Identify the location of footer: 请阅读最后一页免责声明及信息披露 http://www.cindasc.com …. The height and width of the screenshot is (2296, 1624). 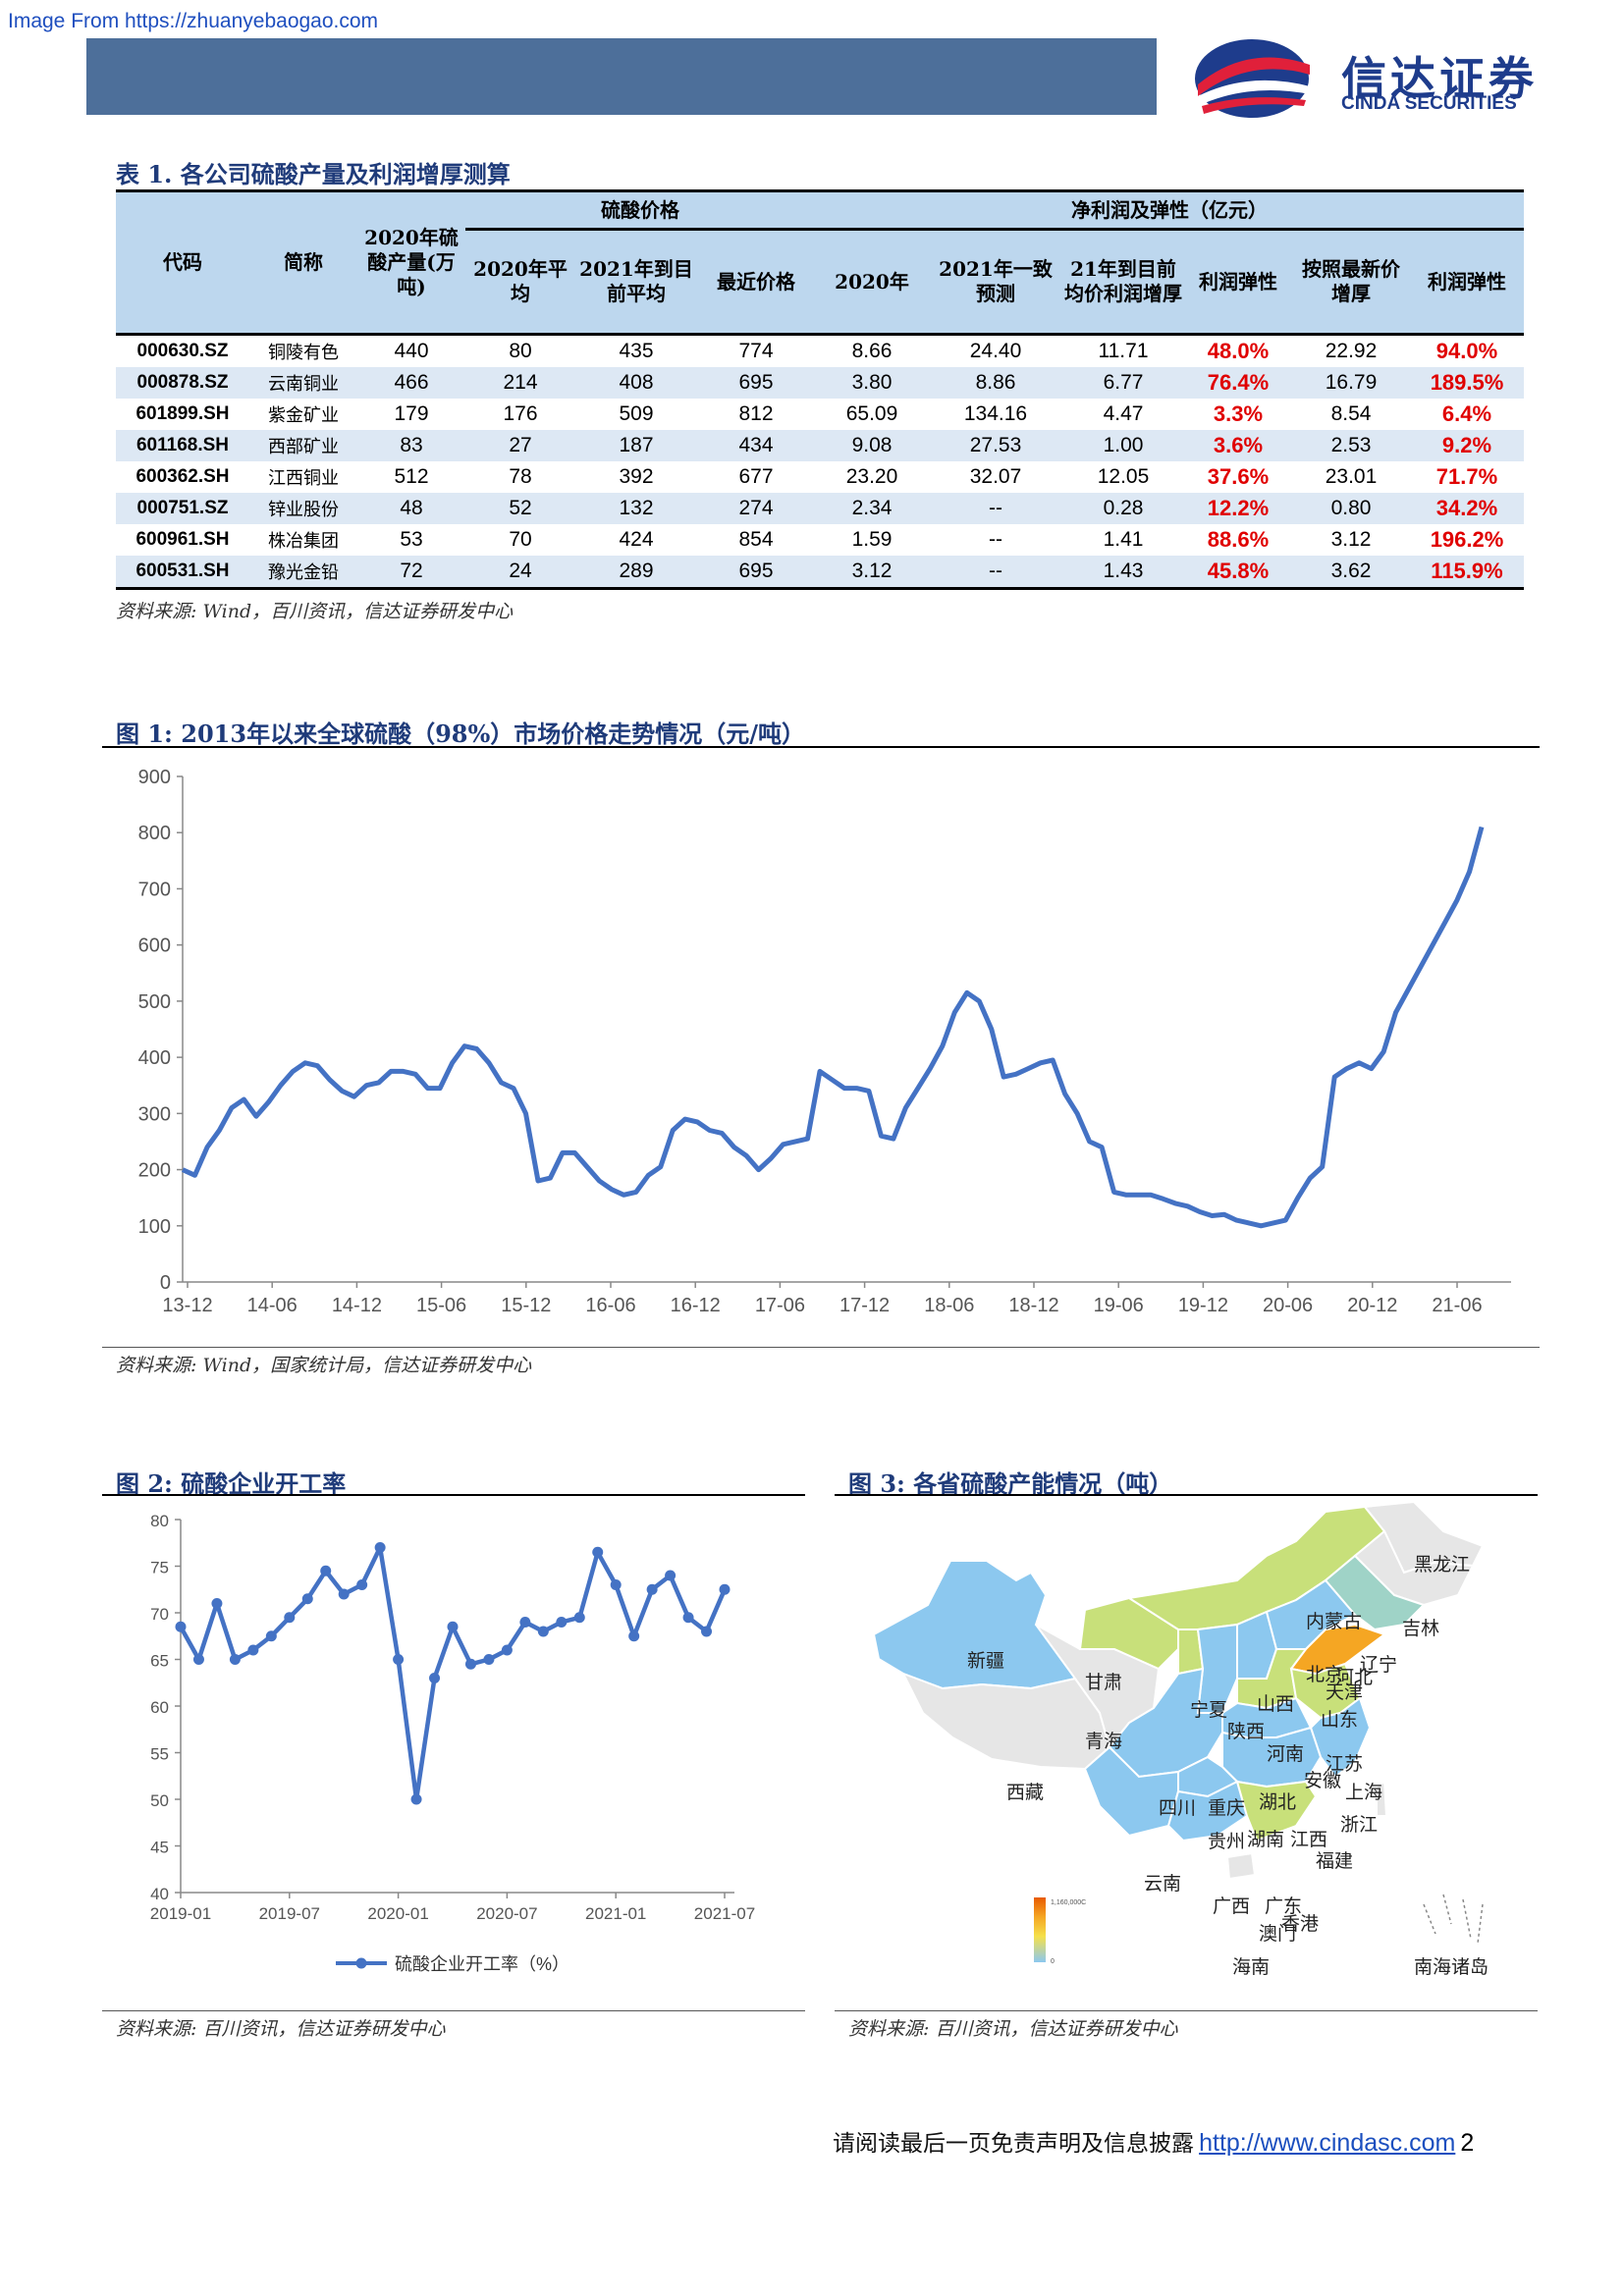
(1153, 2141).